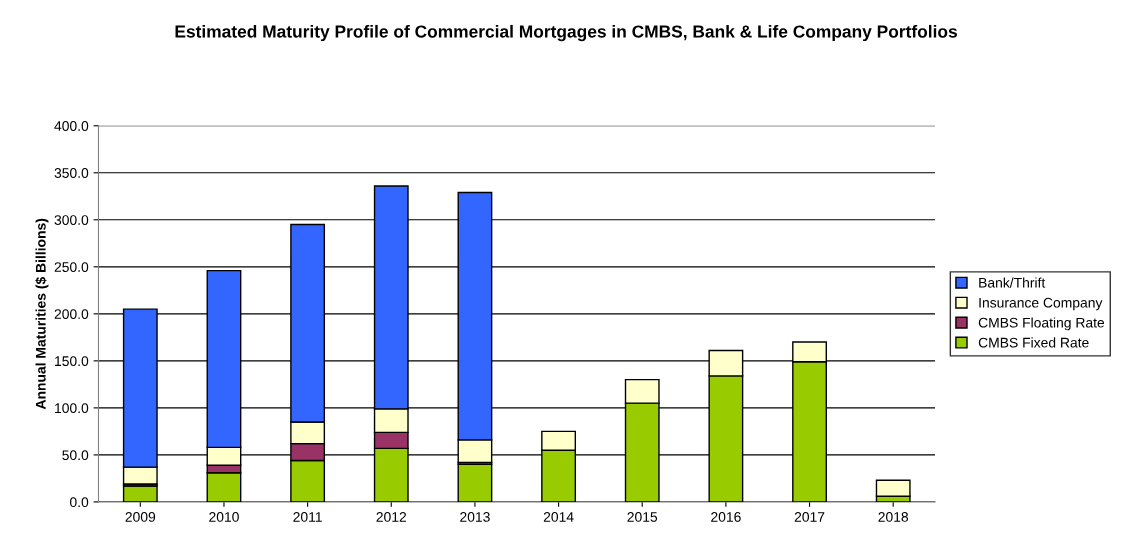 Image resolution: width=1132 pixels, height=554 pixels. I want to click on x-tick-label: 2015, so click(642, 517).